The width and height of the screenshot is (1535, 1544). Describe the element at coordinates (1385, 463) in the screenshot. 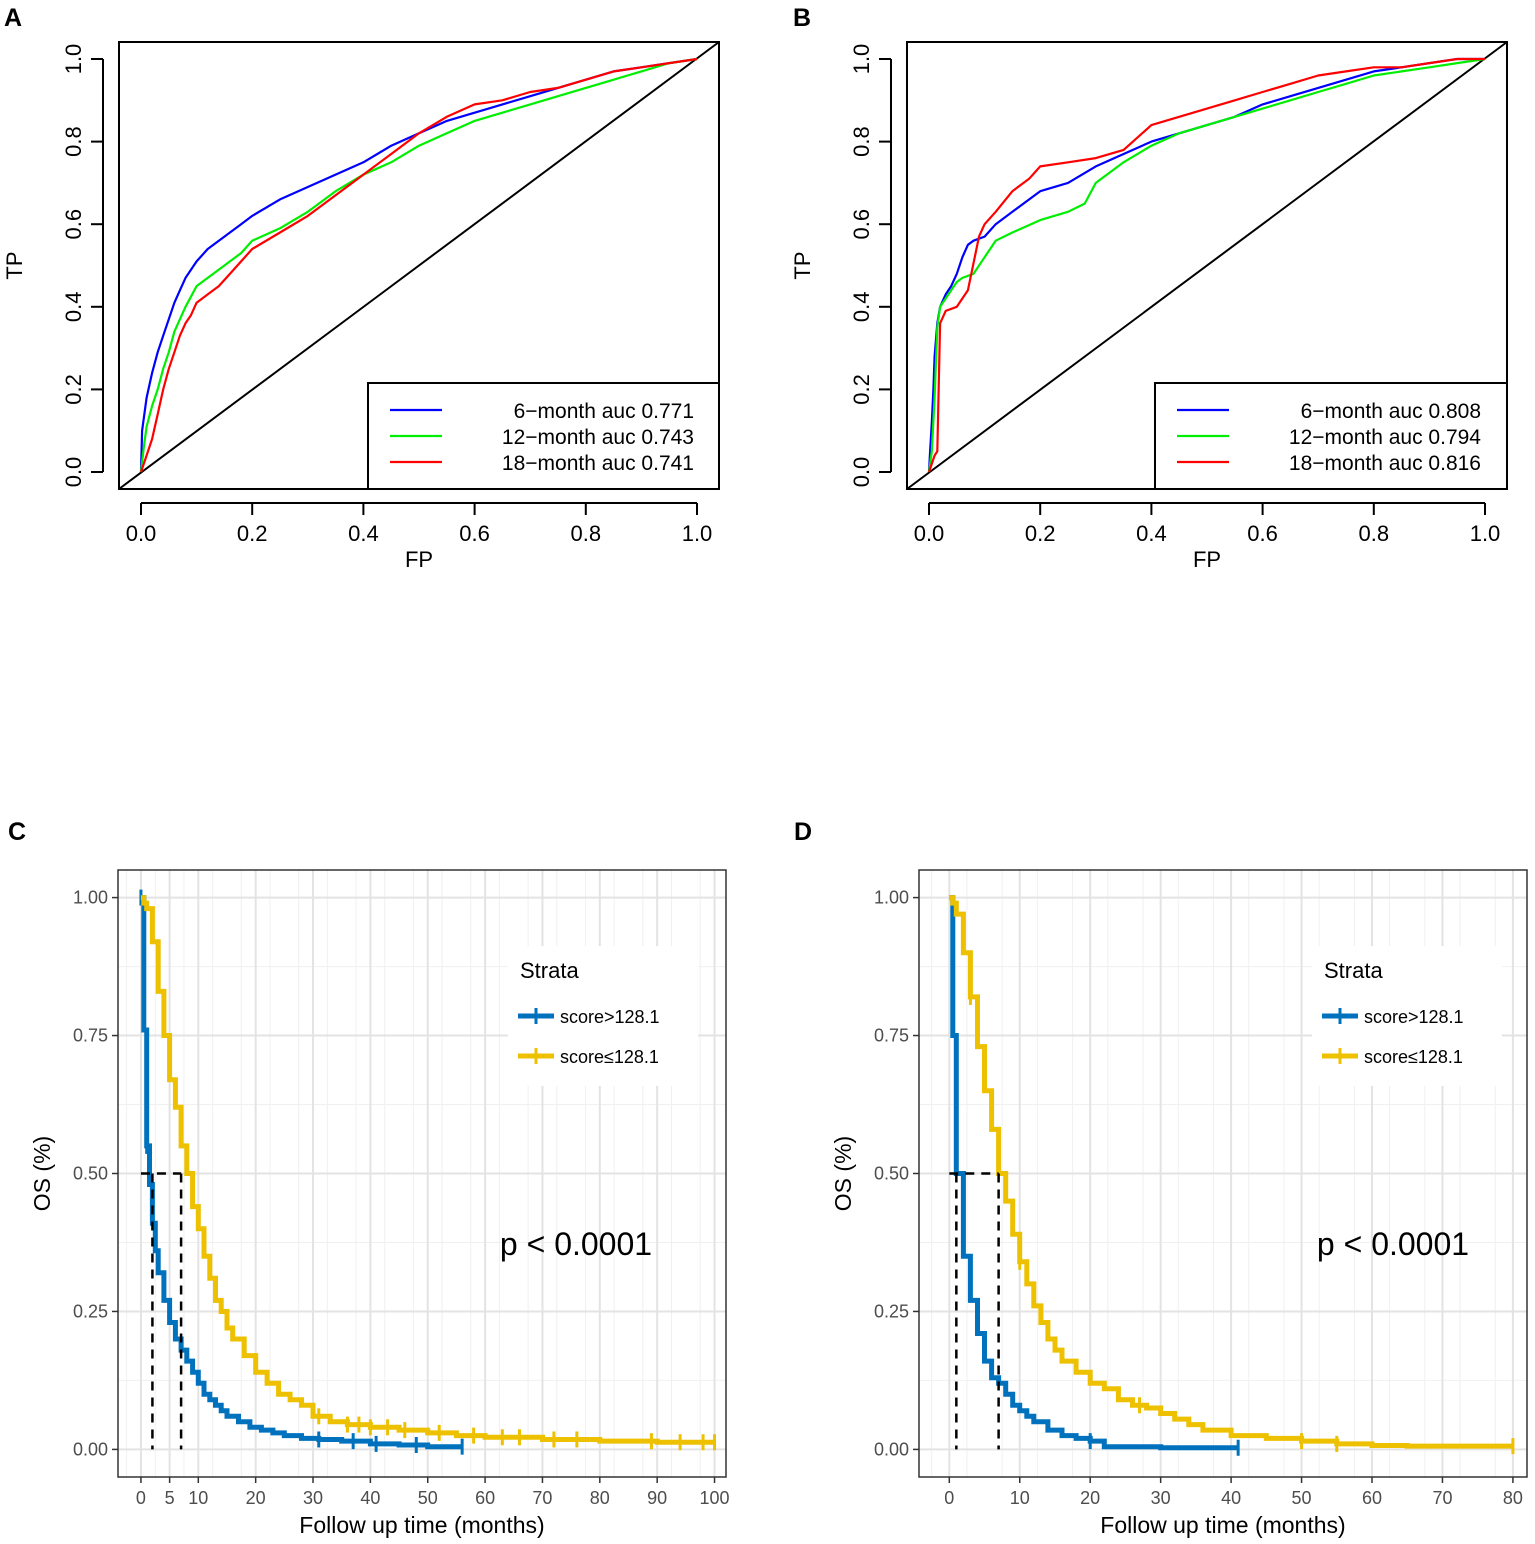

I see `legend-label: 18−month auc 0.816` at that location.